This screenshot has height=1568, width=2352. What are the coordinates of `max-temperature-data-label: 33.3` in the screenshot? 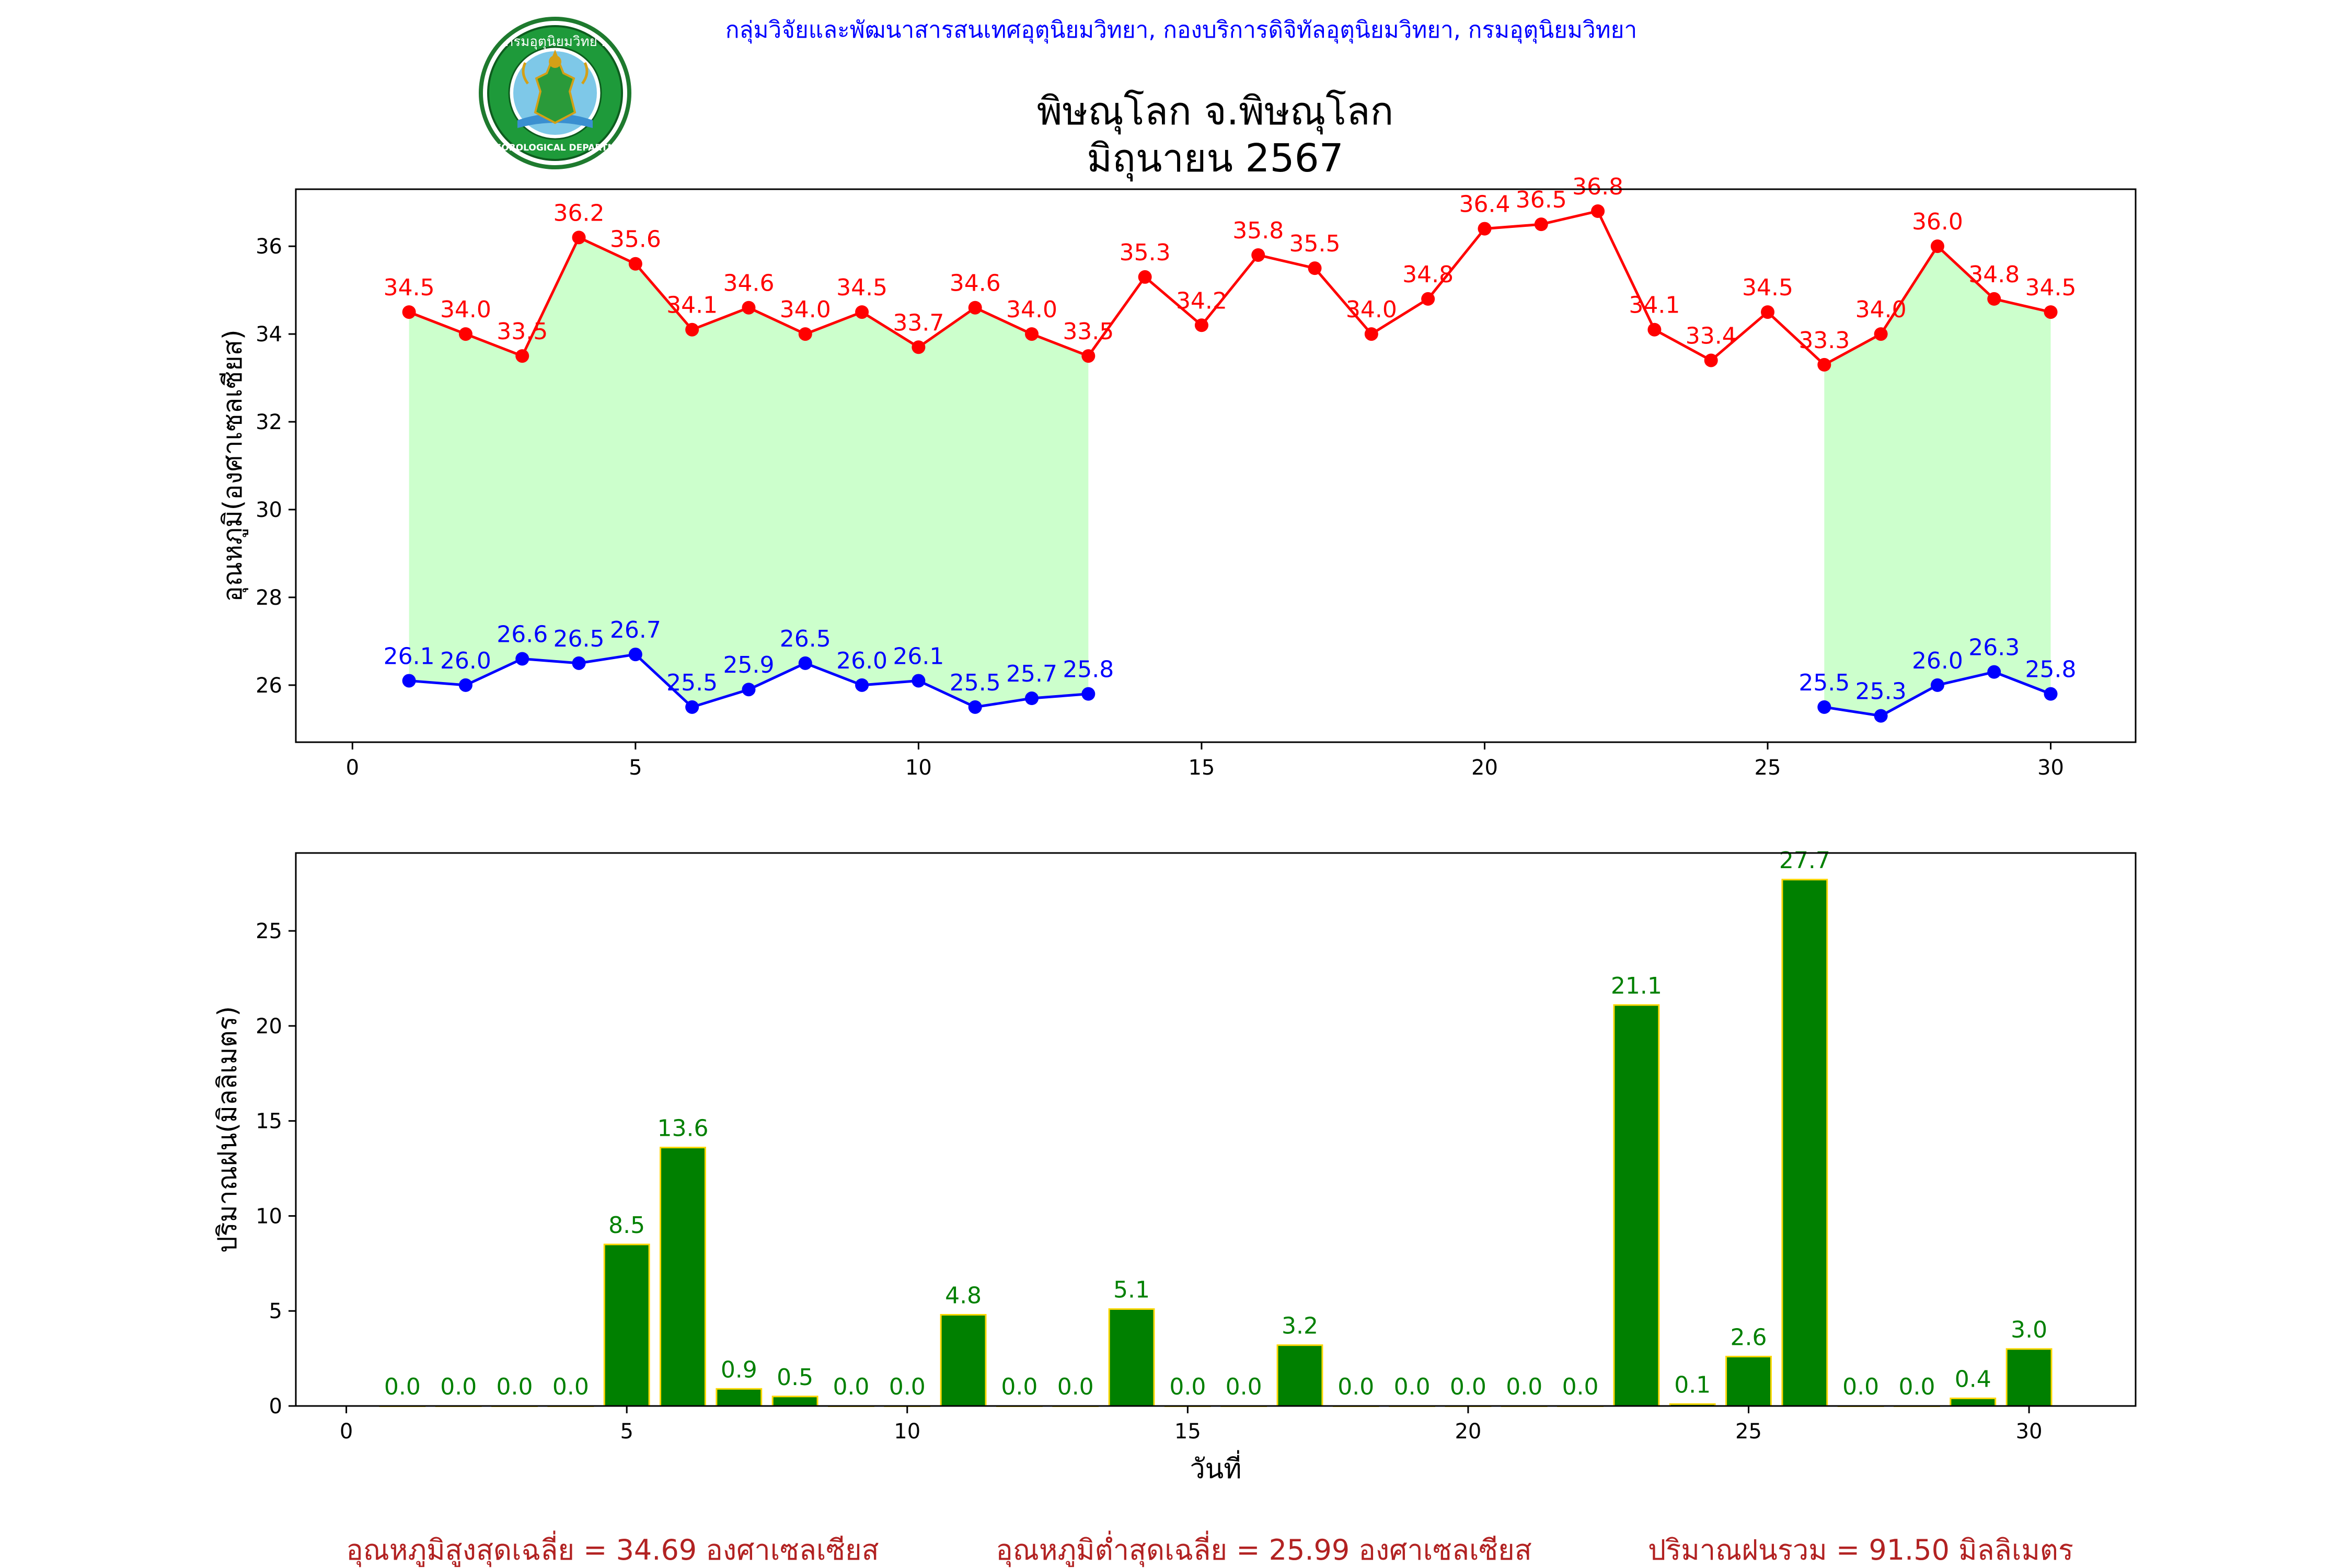 It's located at (1824, 340).